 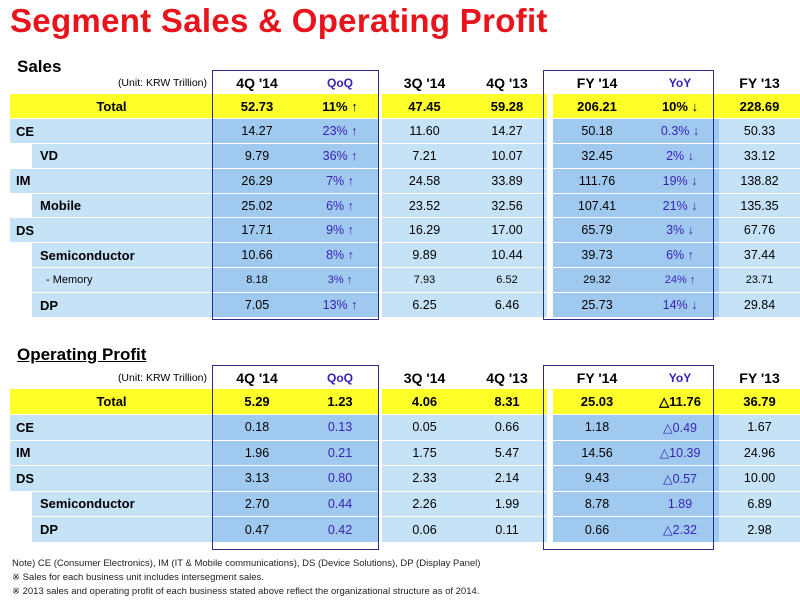 I want to click on table-cell: 10.00, so click(x=759, y=478).